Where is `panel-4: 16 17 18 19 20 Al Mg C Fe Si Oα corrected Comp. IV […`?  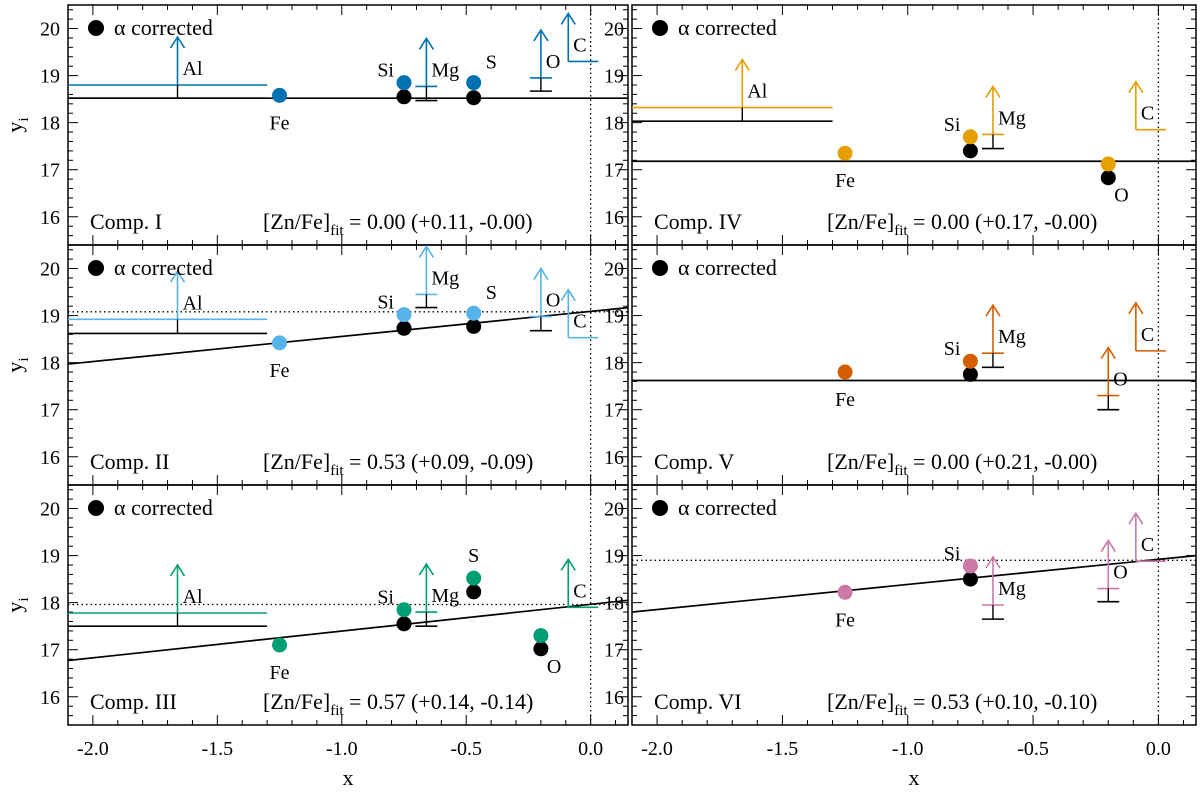
panel-4: 16 17 18 19 20 Al Mg C Fe Si Oα corrected Comp. IV [… is located at coordinates (900, 125).